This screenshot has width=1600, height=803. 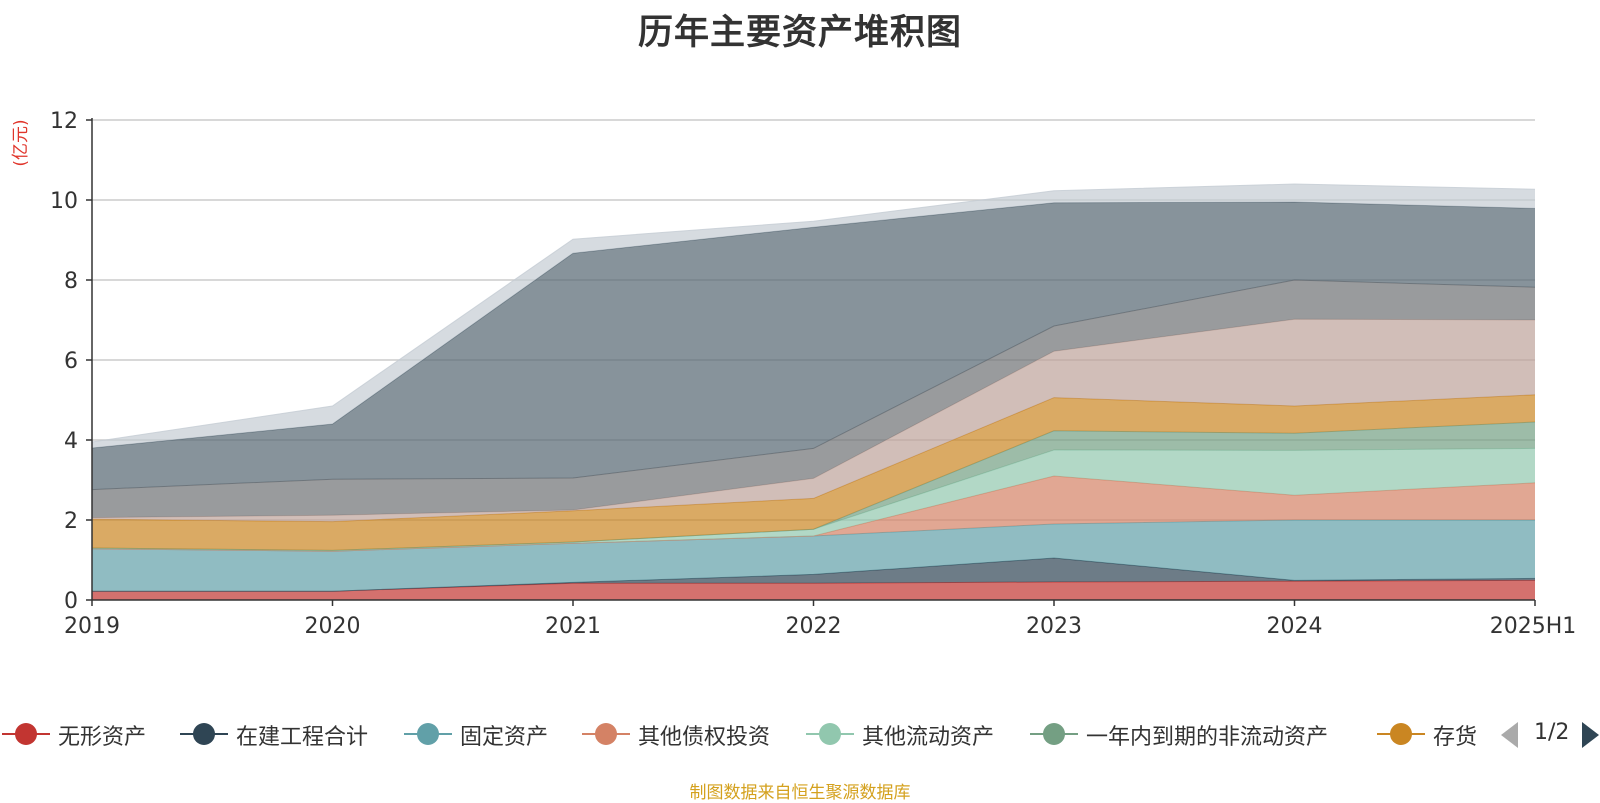 What do you see at coordinates (800, 734) in the screenshot?
I see `legend: 无形资产 在建工程合计 固定资产 其他债权投资 其他流动资产 一年内到期的非流动资产 存货` at bounding box center [800, 734].